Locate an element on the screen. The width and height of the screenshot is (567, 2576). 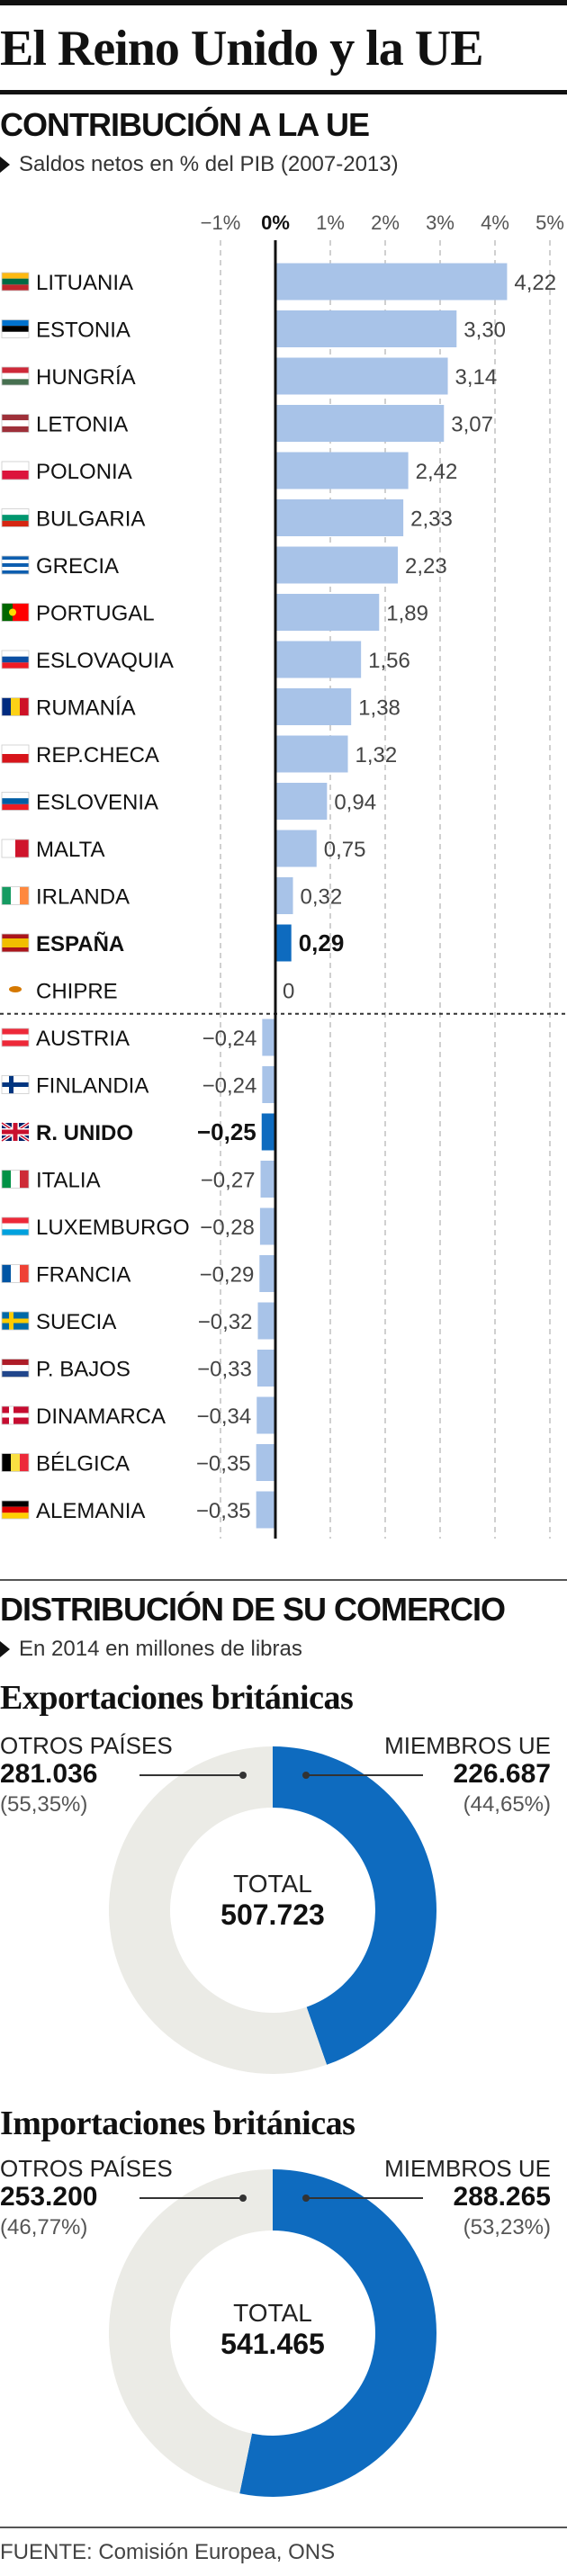
tick-label: 3% is located at coordinates (440, 223).